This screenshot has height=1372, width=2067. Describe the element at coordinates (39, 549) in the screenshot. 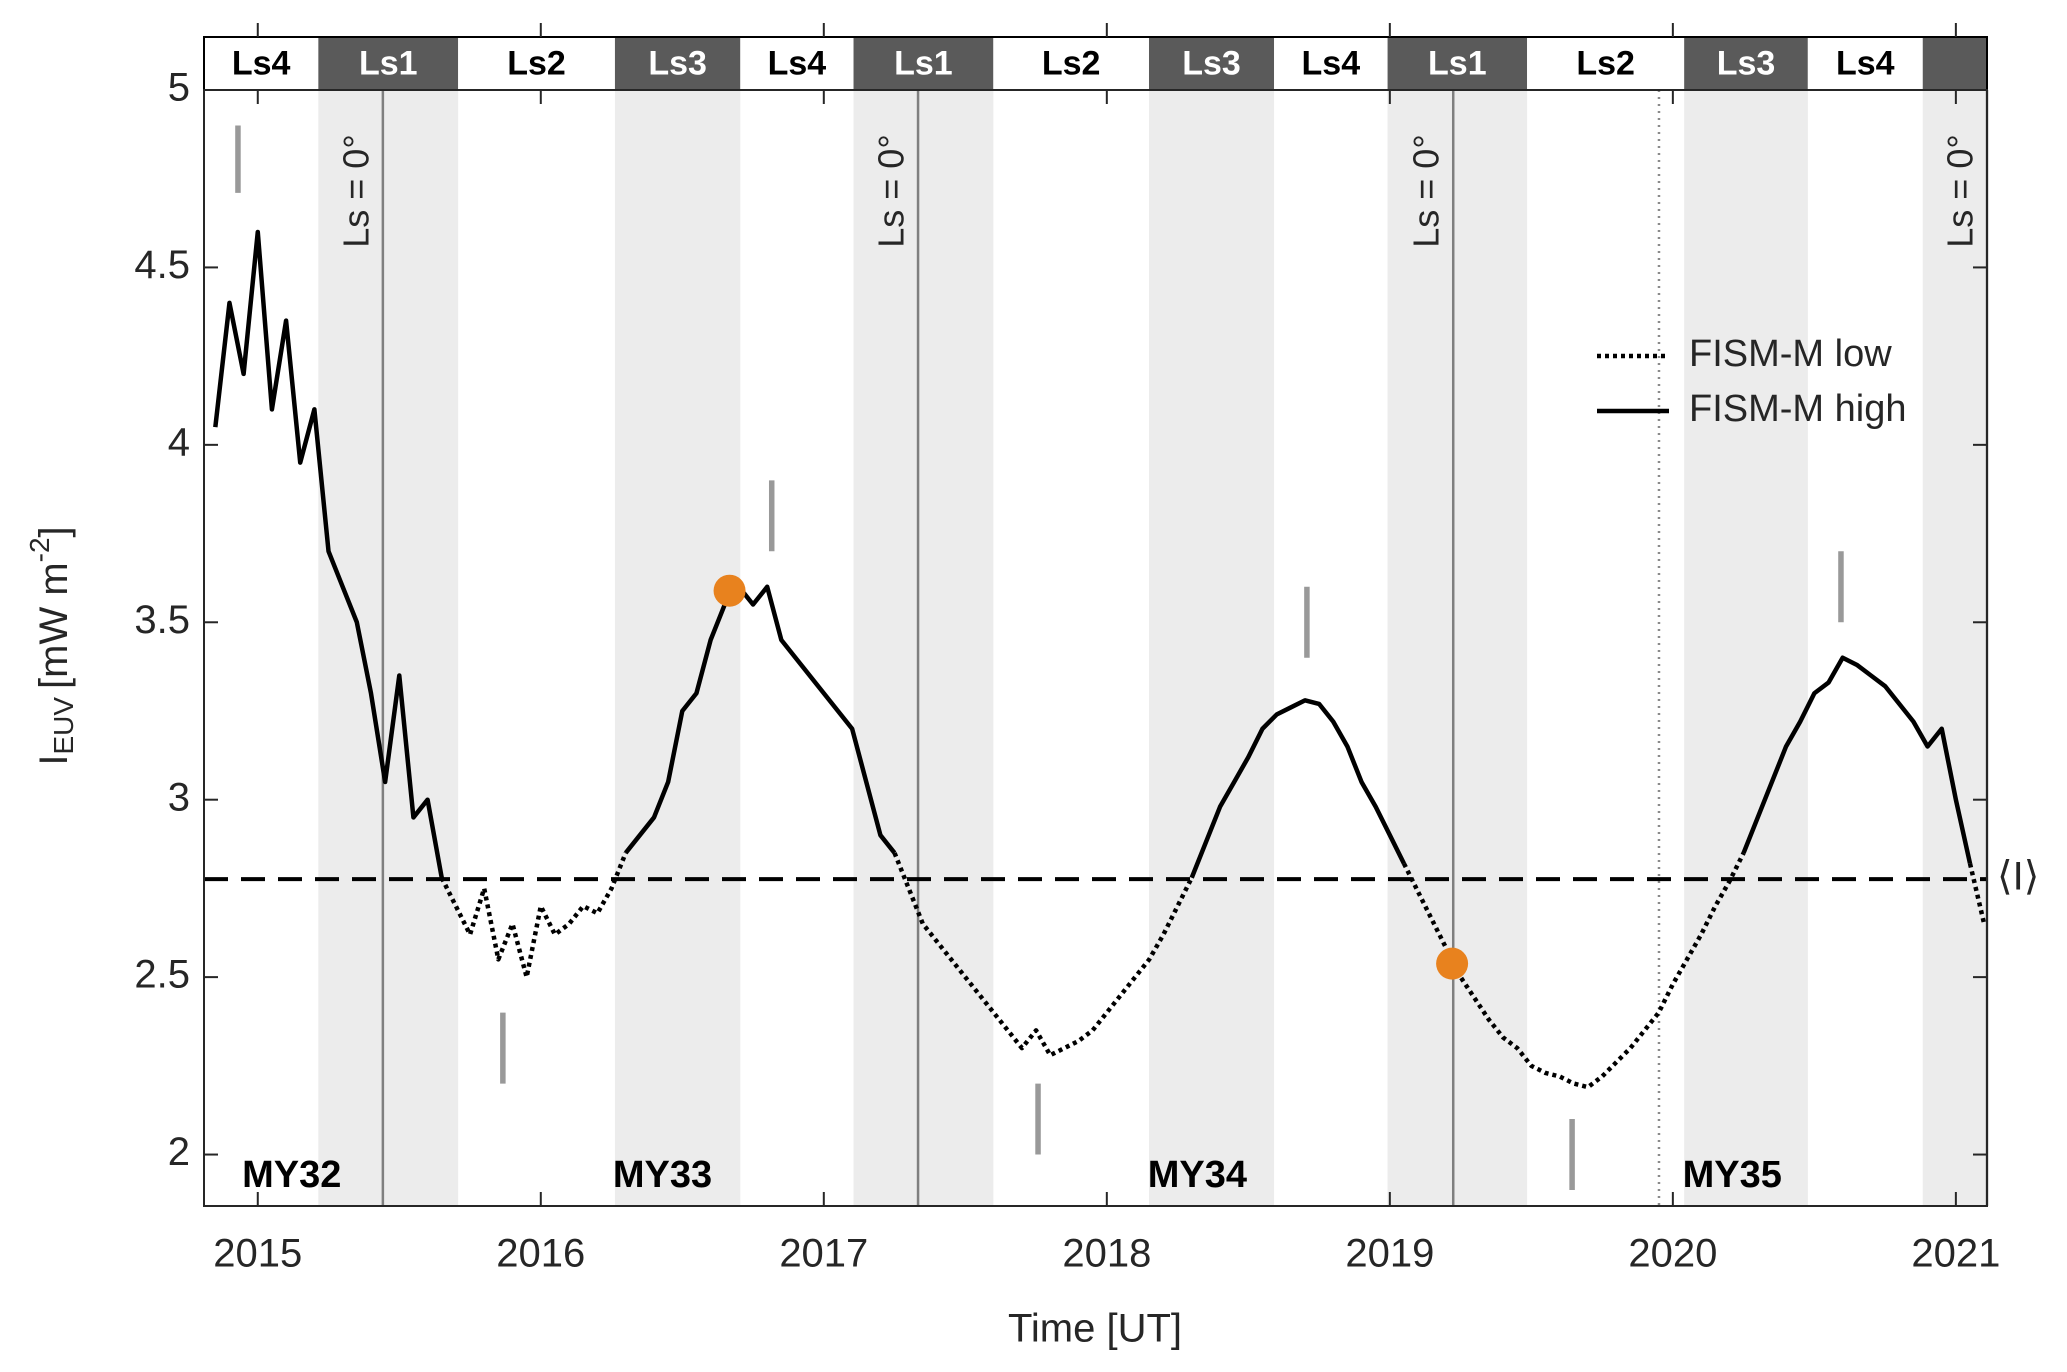

I see `y-label-superscript: -2` at that location.